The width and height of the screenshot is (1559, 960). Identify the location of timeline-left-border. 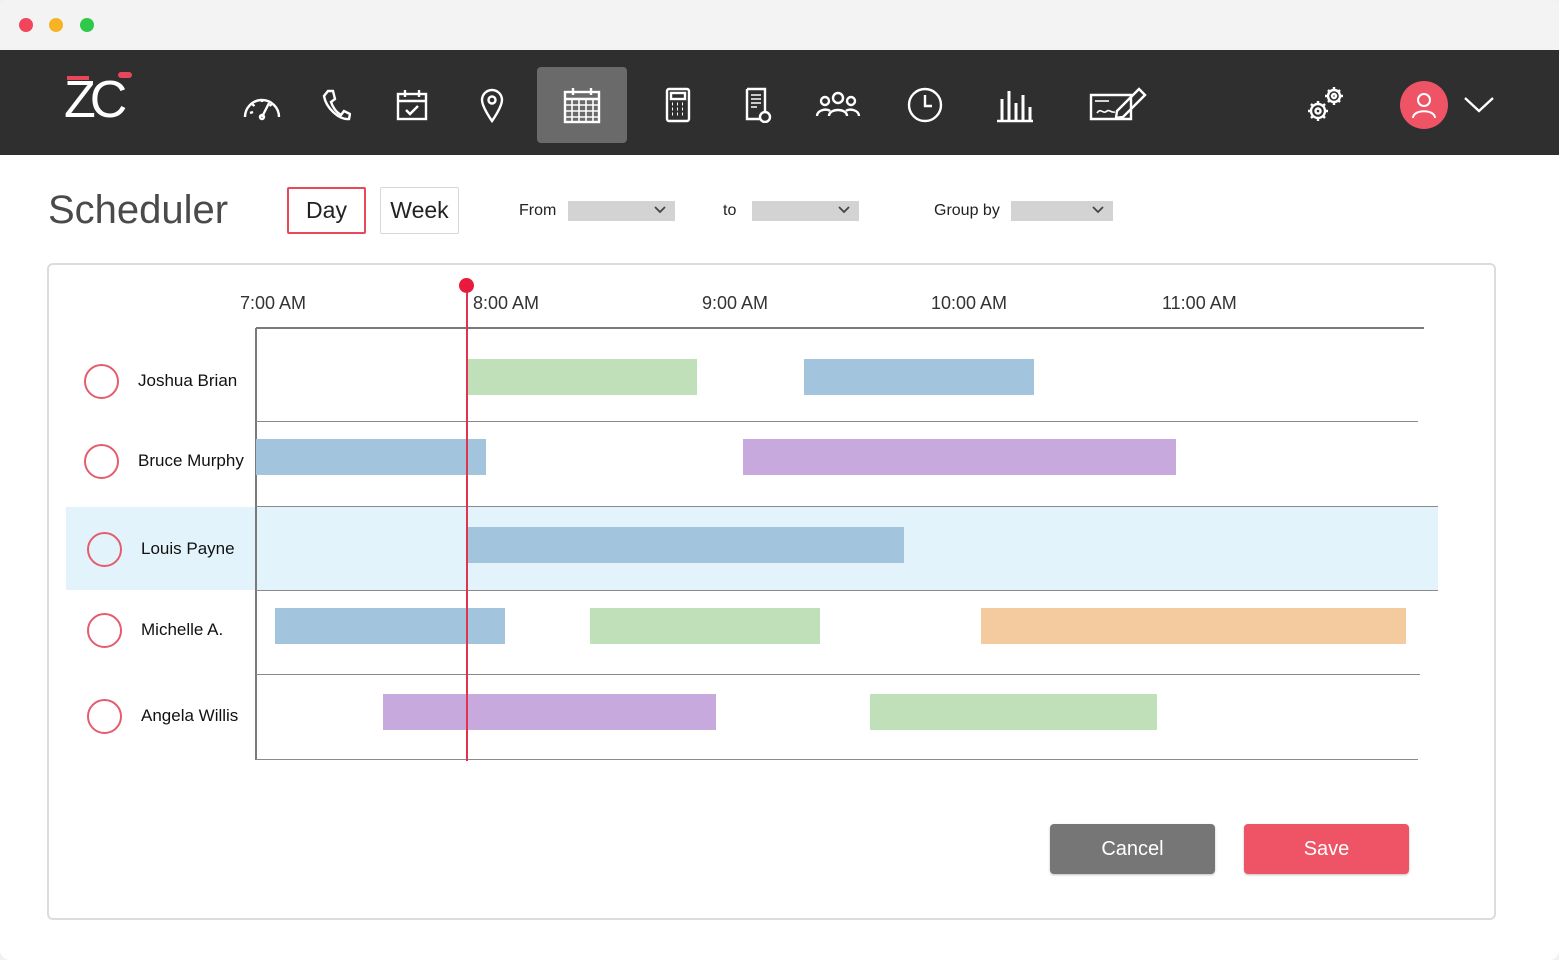
(256, 544).